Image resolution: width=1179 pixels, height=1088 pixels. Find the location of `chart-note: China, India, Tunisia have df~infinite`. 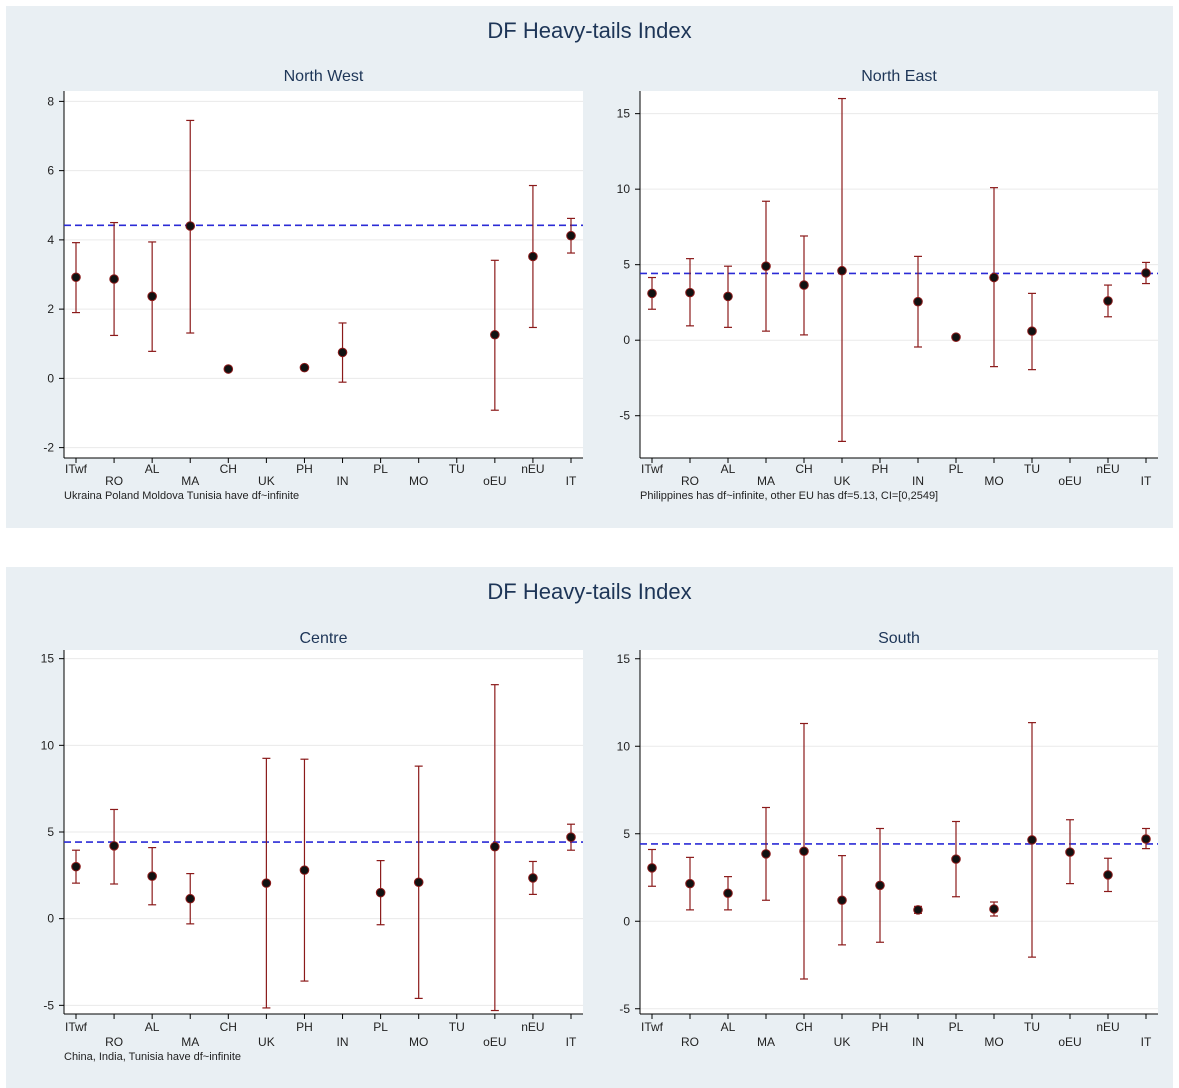

chart-note: China, India, Tunisia have df~infinite is located at coordinates (152, 1057).